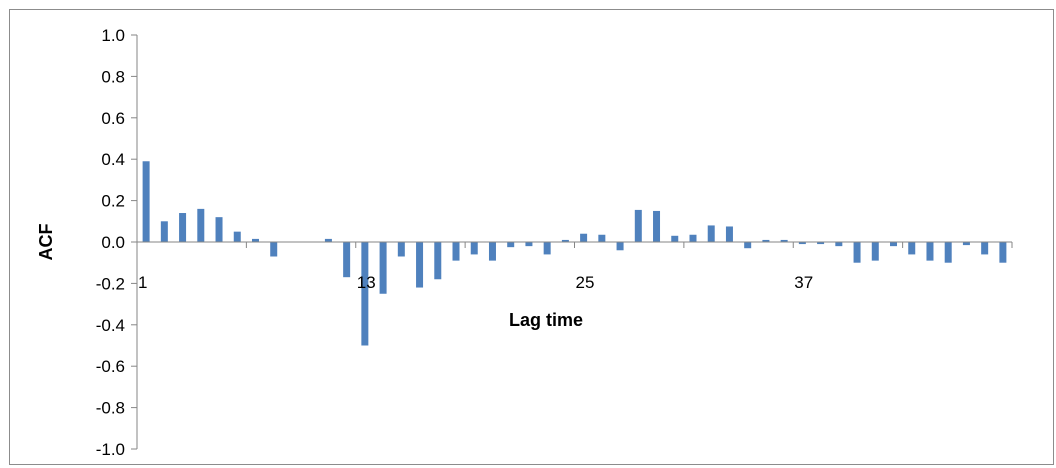  Describe the element at coordinates (142, 282) in the screenshot. I see `x-tick-label-1: 1` at that location.